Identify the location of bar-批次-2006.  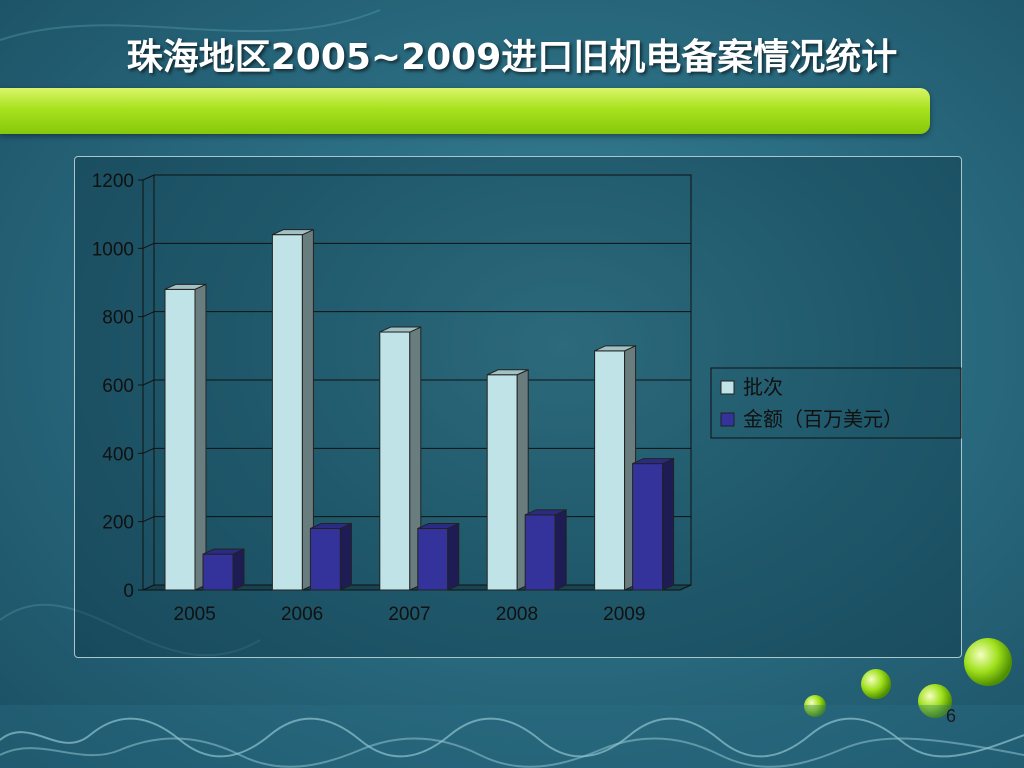
(287, 412).